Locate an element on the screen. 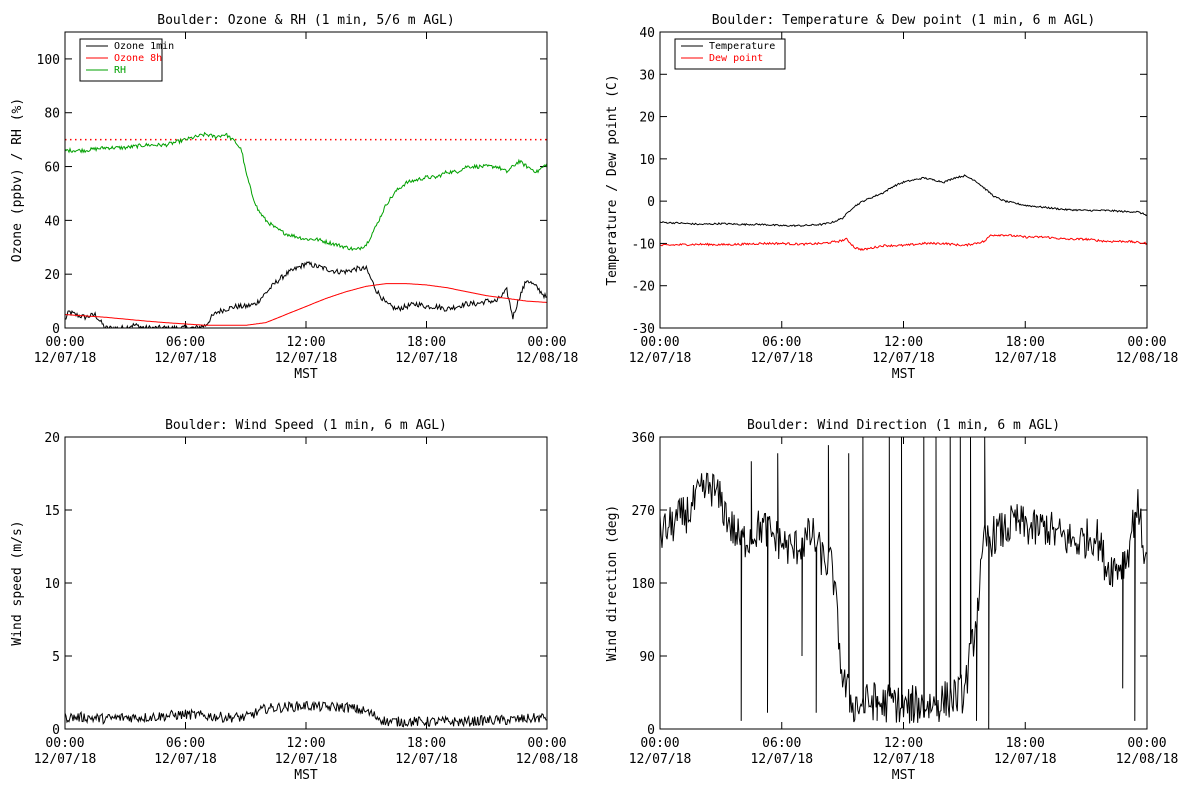 Image resolution: width=1200 pixels, height=800 pixels. y-tick-label: 5 is located at coordinates (56, 657).